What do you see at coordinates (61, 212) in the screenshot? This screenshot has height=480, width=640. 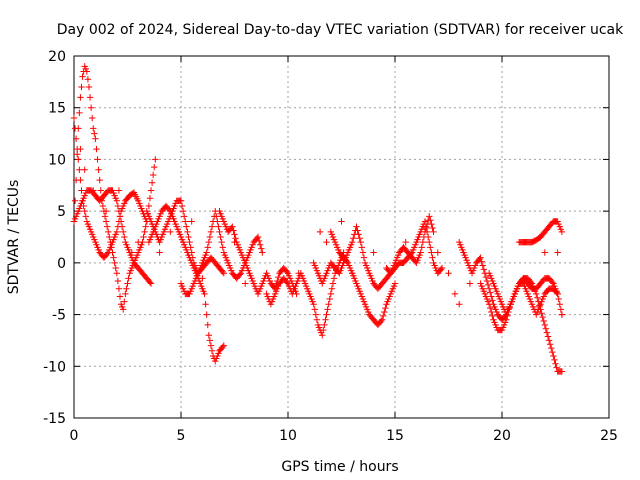 I see `y-tick-label: 5` at bounding box center [61, 212].